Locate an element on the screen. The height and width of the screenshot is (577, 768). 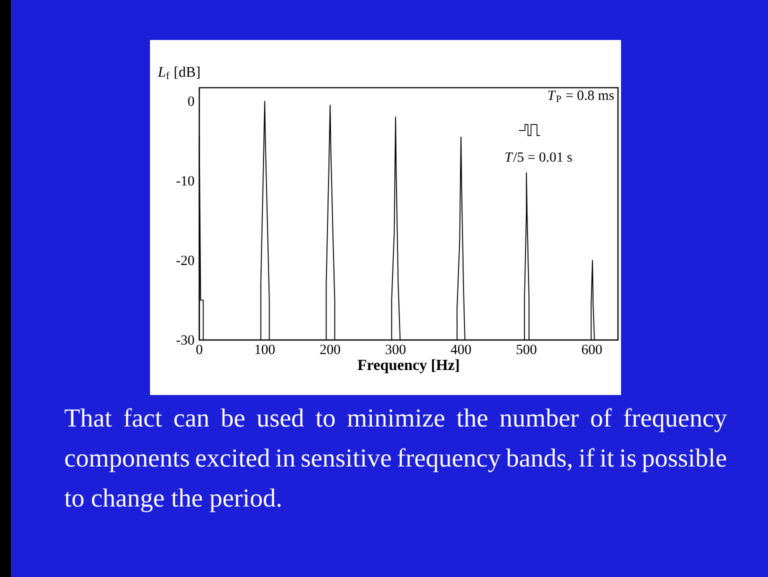
x-tick-label: 0 is located at coordinates (199, 349).